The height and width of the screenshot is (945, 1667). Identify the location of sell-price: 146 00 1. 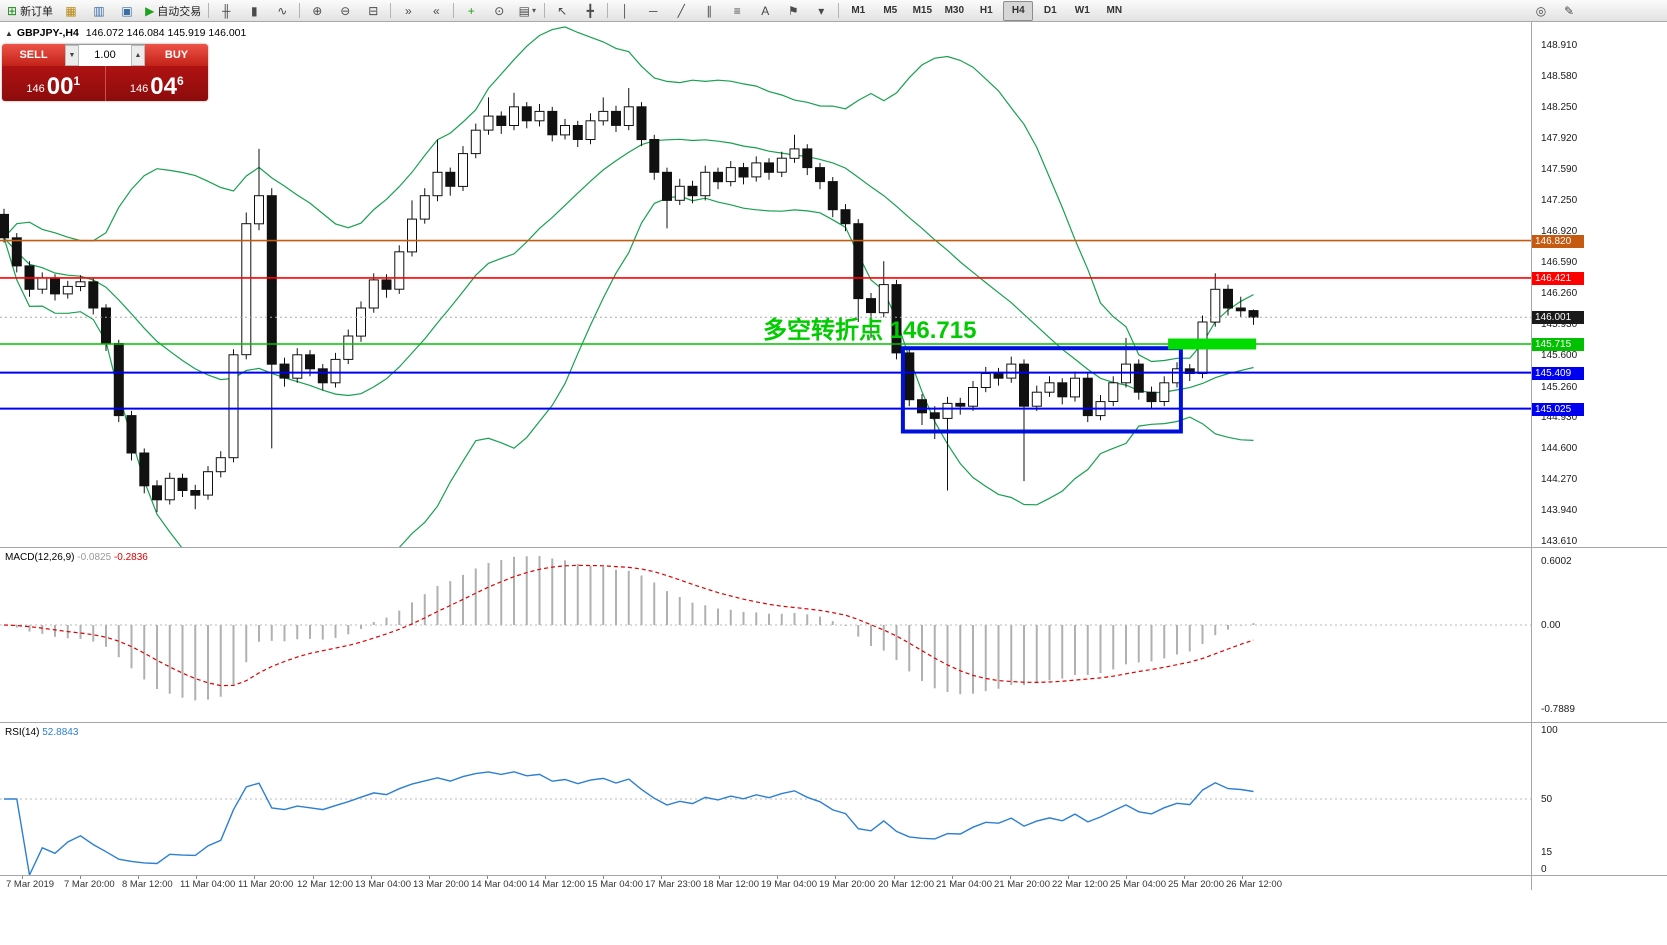
(53, 83).